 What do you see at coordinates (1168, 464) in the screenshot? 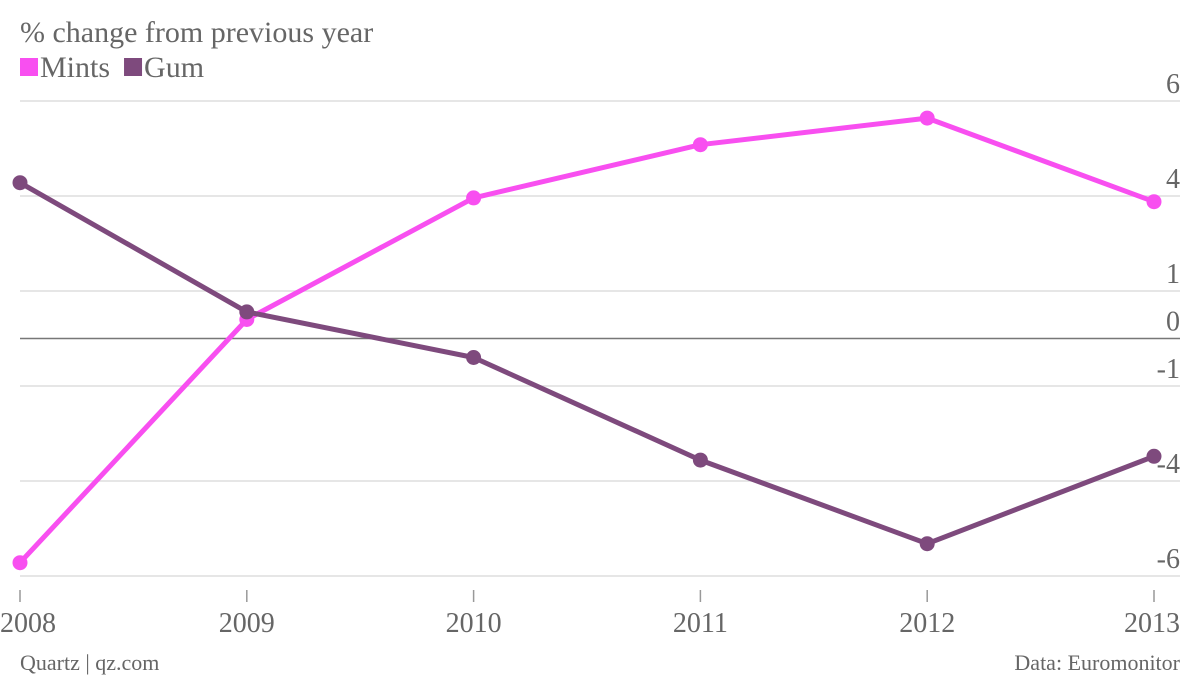
I see `y-tick-label: -4` at bounding box center [1168, 464].